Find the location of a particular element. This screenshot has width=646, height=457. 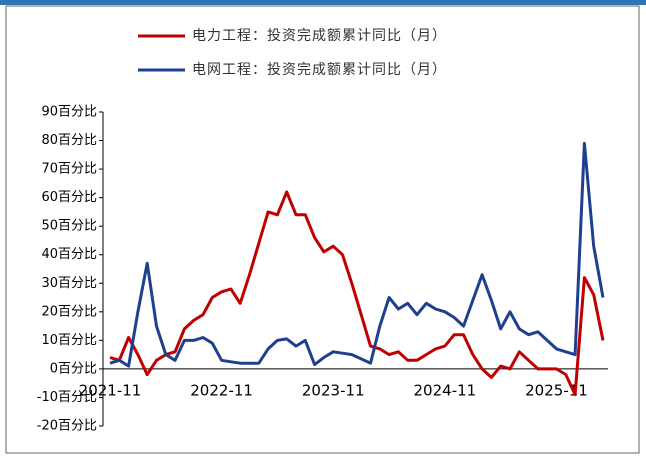

y-tick-label: 30百分比 is located at coordinates (69, 283).